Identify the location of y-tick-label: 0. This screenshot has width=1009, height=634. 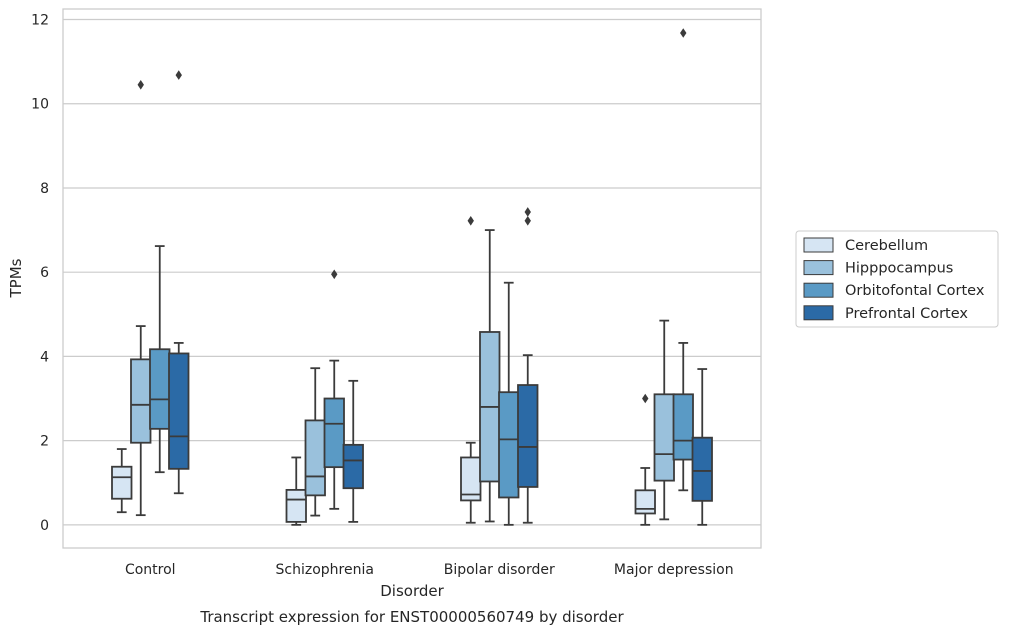
(44, 526).